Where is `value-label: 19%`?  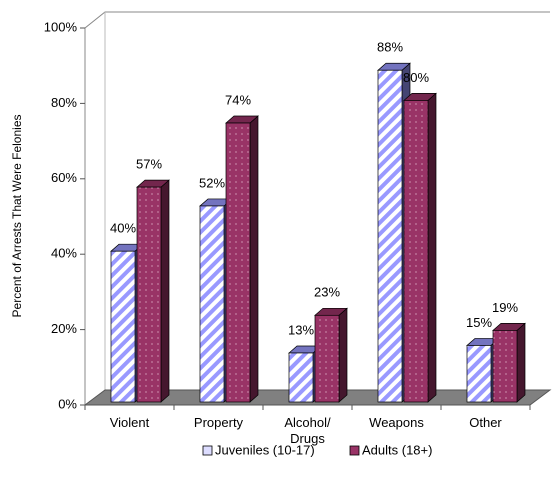 value-label: 19% is located at coordinates (505, 307).